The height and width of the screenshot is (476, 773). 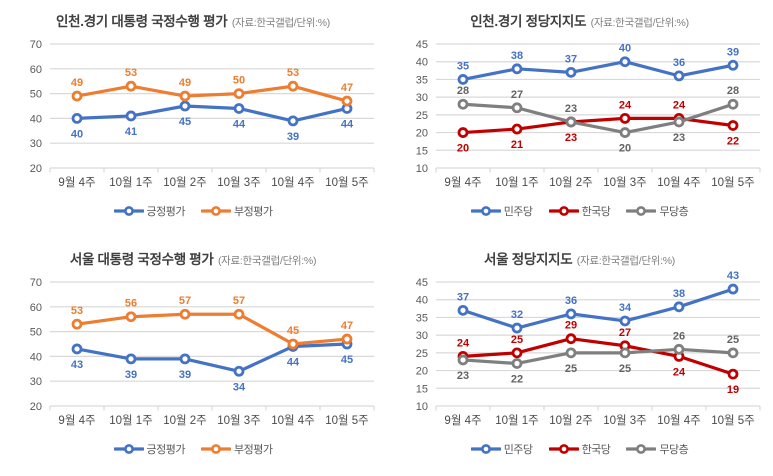 I want to click on y-axis-tick-label: 45, so click(x=422, y=283).